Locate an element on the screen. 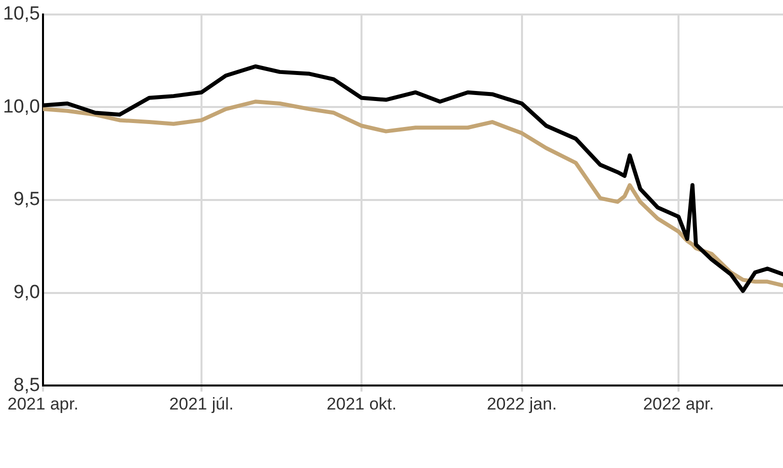 The image size is (783, 468). x-tick-label: 2021 apr. is located at coordinates (43, 404).